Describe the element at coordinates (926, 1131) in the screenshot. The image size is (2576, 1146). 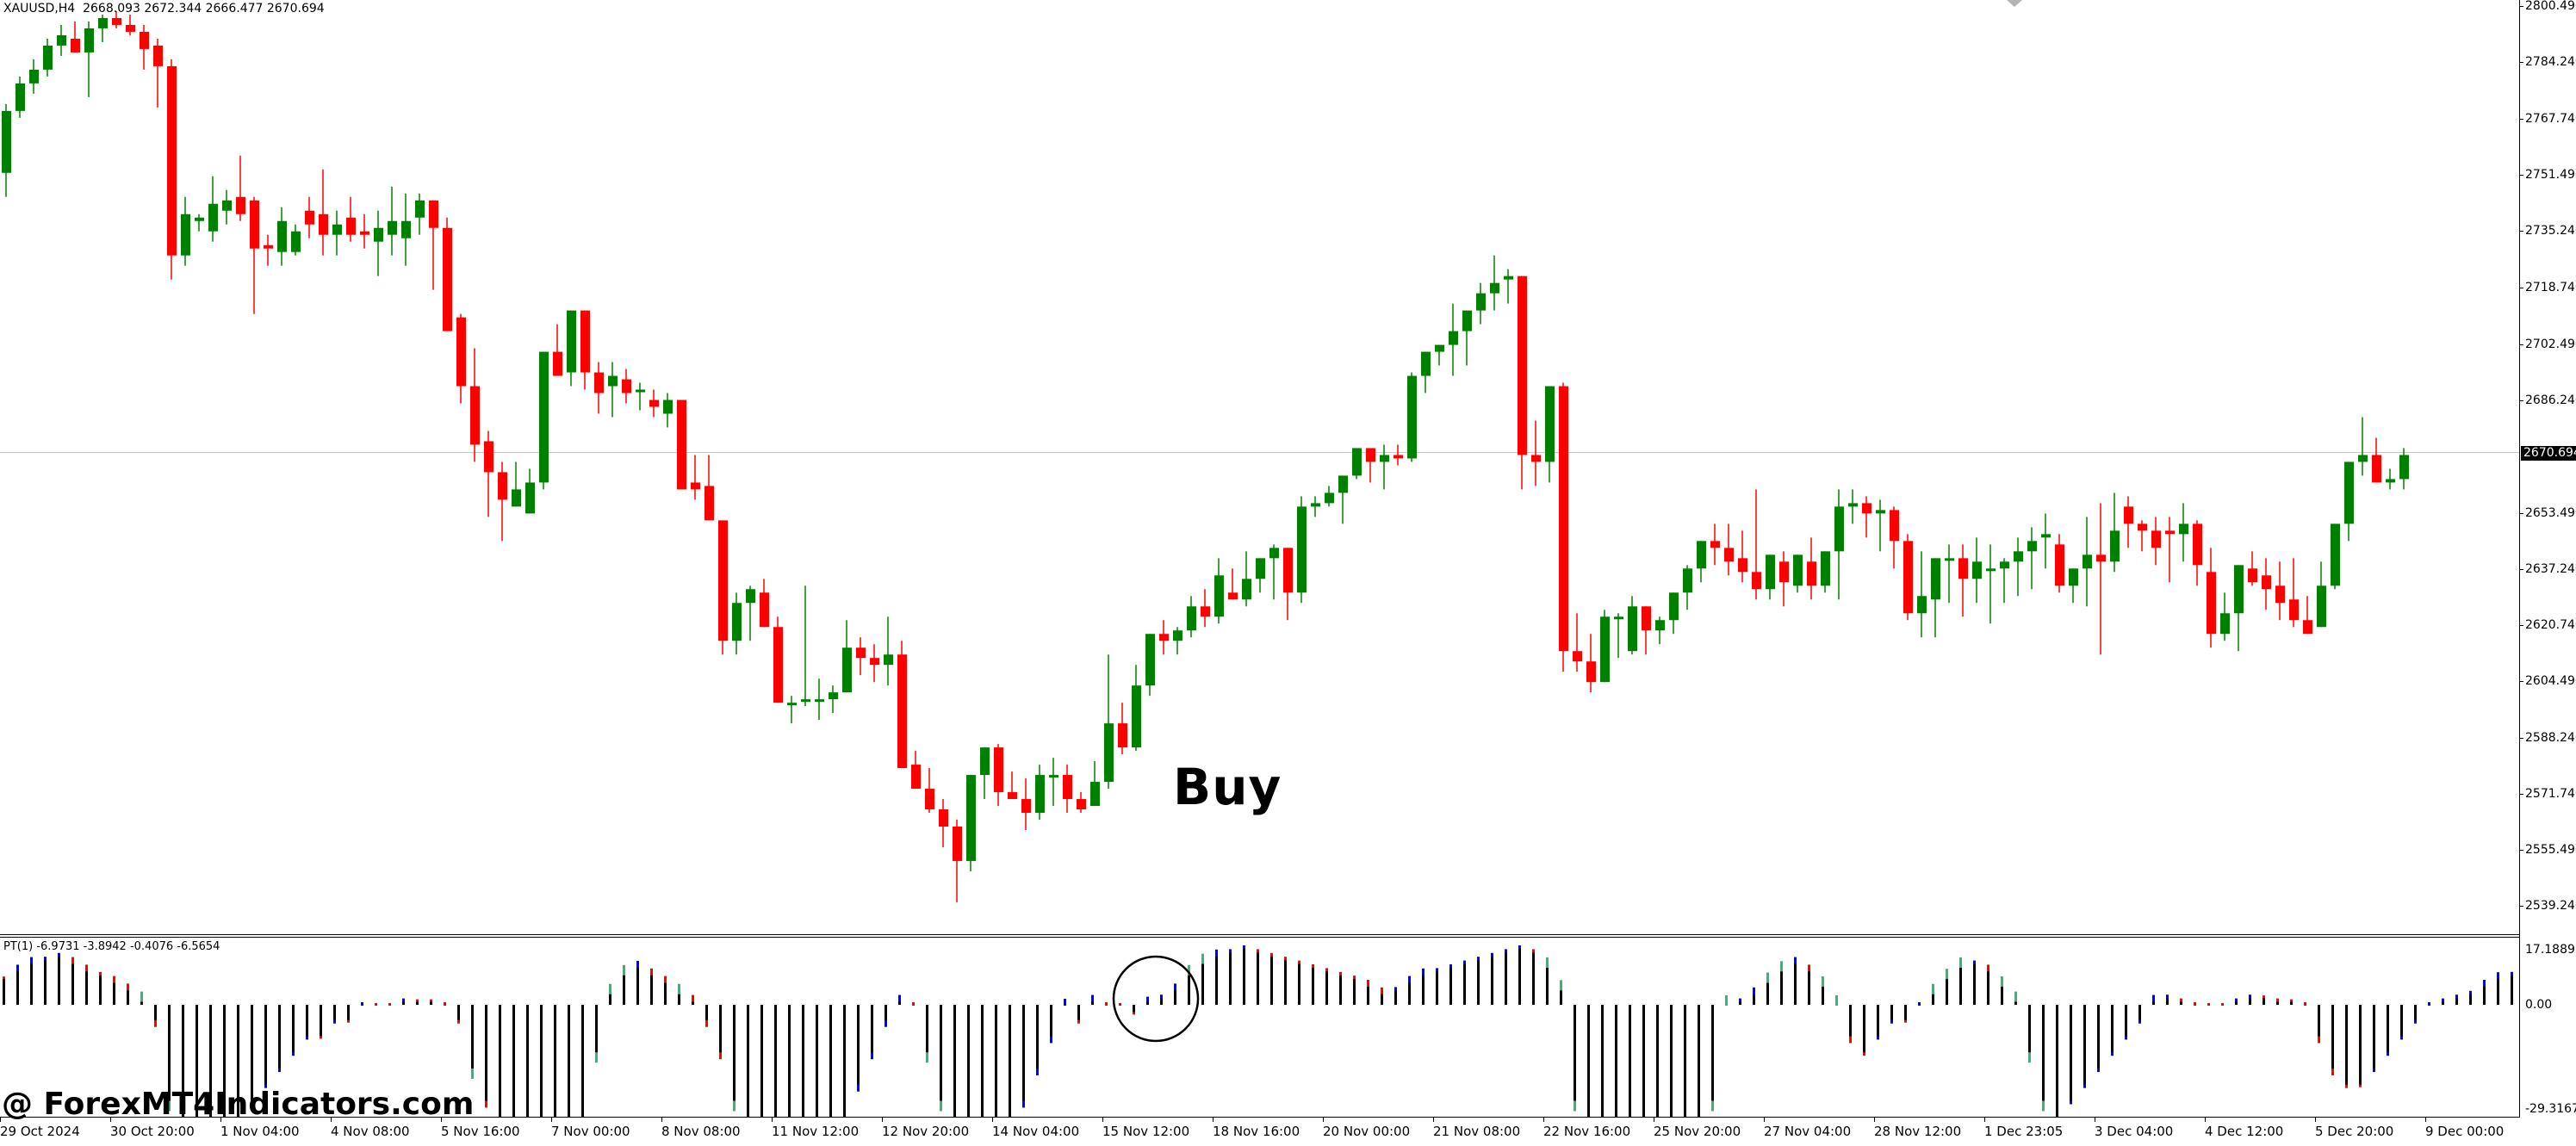
I see `time-label: 12 Nov 20:00` at that location.